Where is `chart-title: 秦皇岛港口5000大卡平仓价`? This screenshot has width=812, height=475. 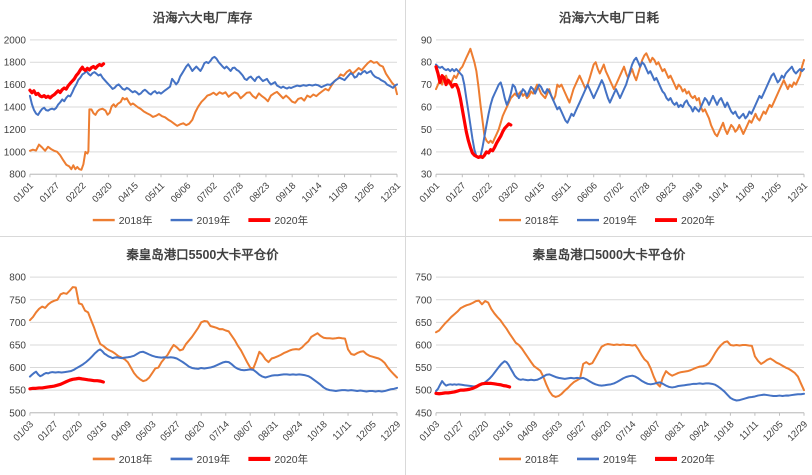
chart-title: 秦皇岛港口5000大卡平仓价 is located at coordinates (609, 254).